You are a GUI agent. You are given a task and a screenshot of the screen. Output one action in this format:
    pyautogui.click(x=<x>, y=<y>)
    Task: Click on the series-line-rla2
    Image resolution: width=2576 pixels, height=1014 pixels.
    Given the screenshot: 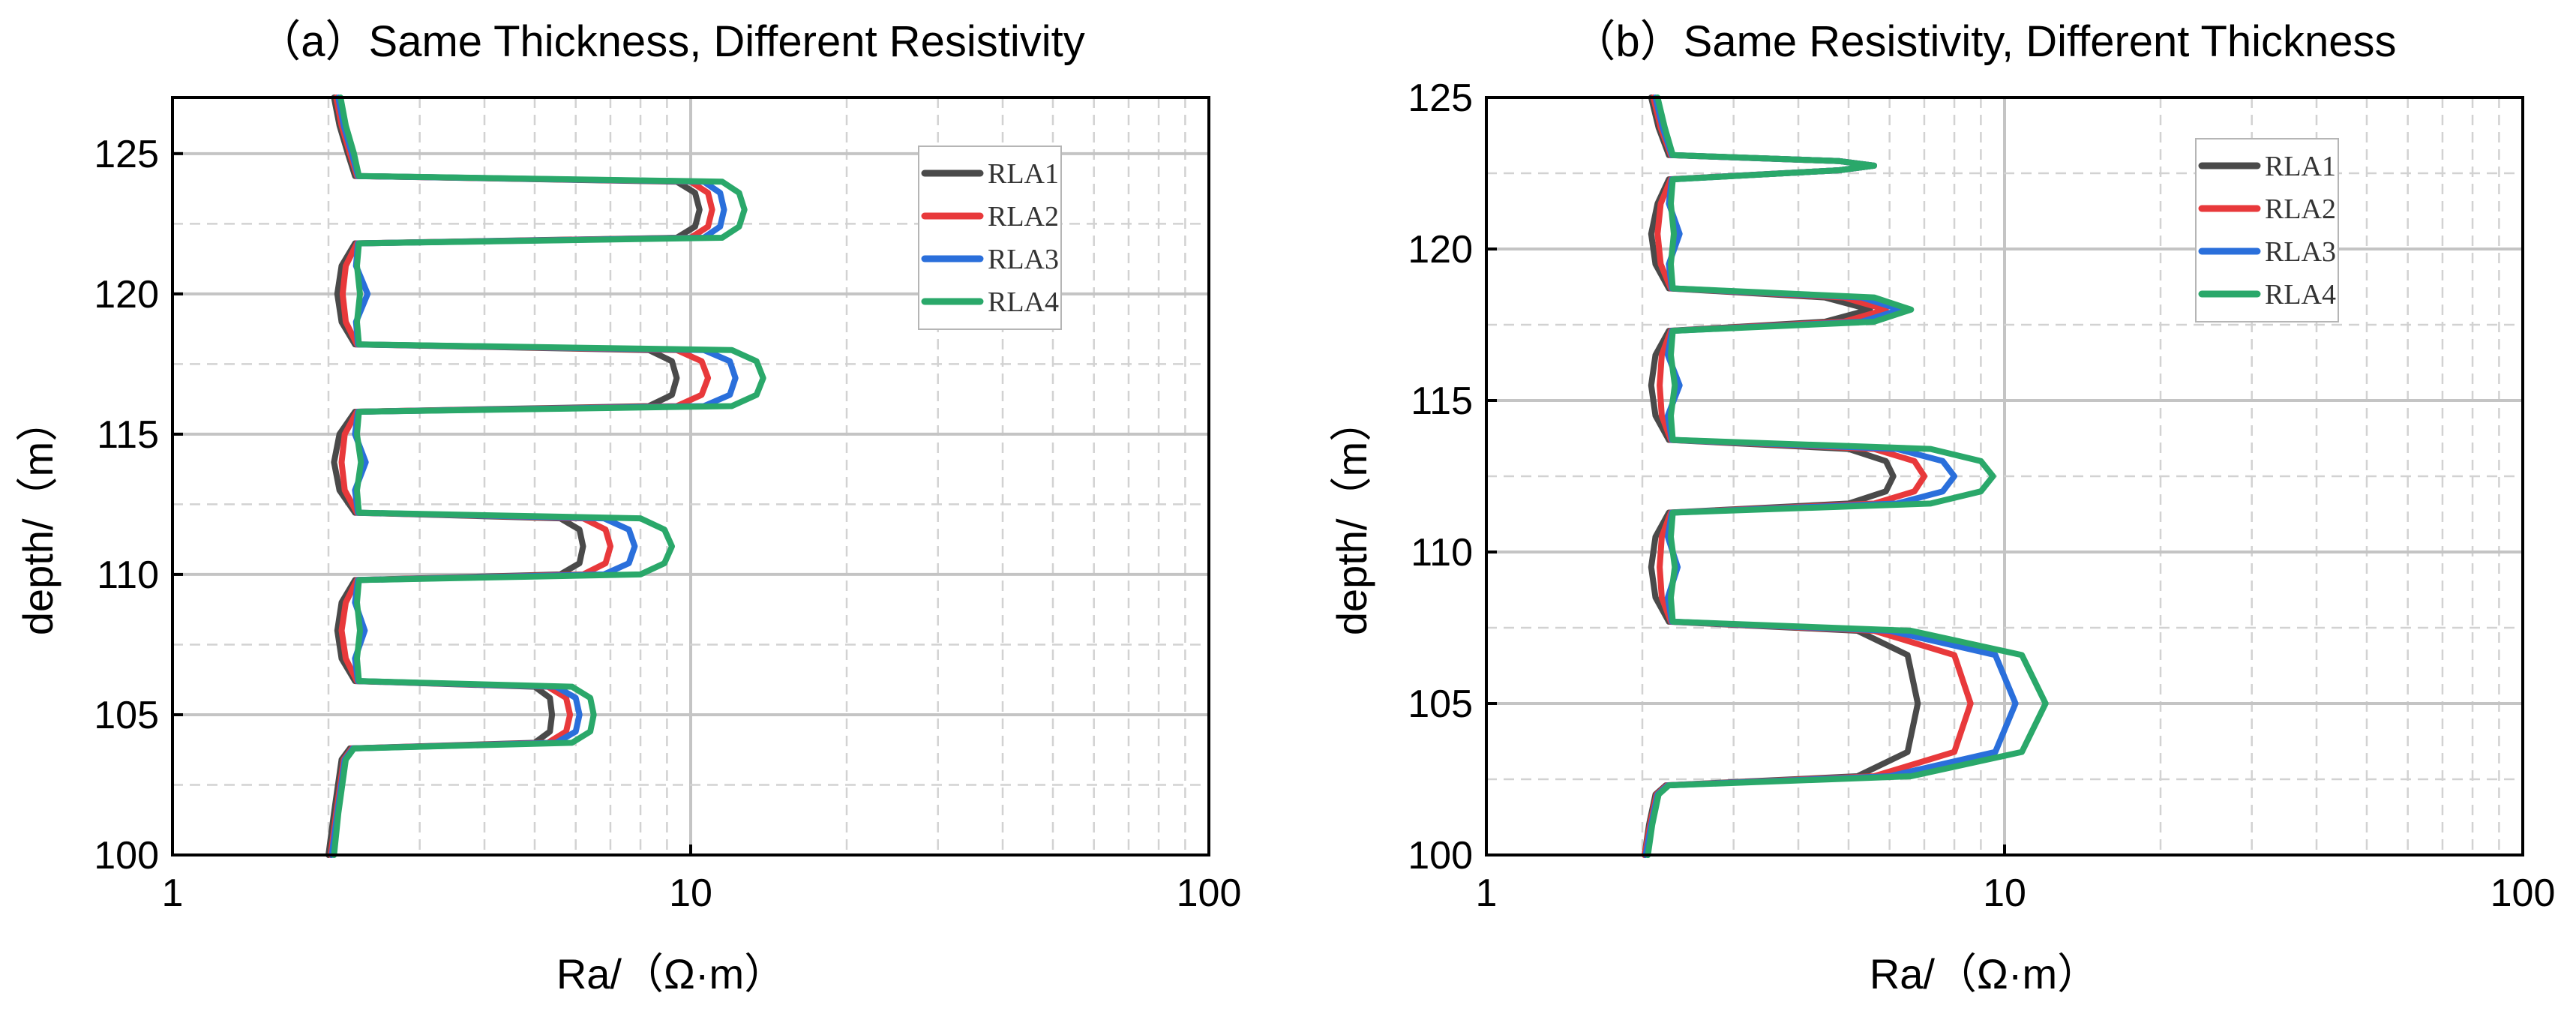 What is the action you would take?
    pyautogui.click(x=522, y=476)
    